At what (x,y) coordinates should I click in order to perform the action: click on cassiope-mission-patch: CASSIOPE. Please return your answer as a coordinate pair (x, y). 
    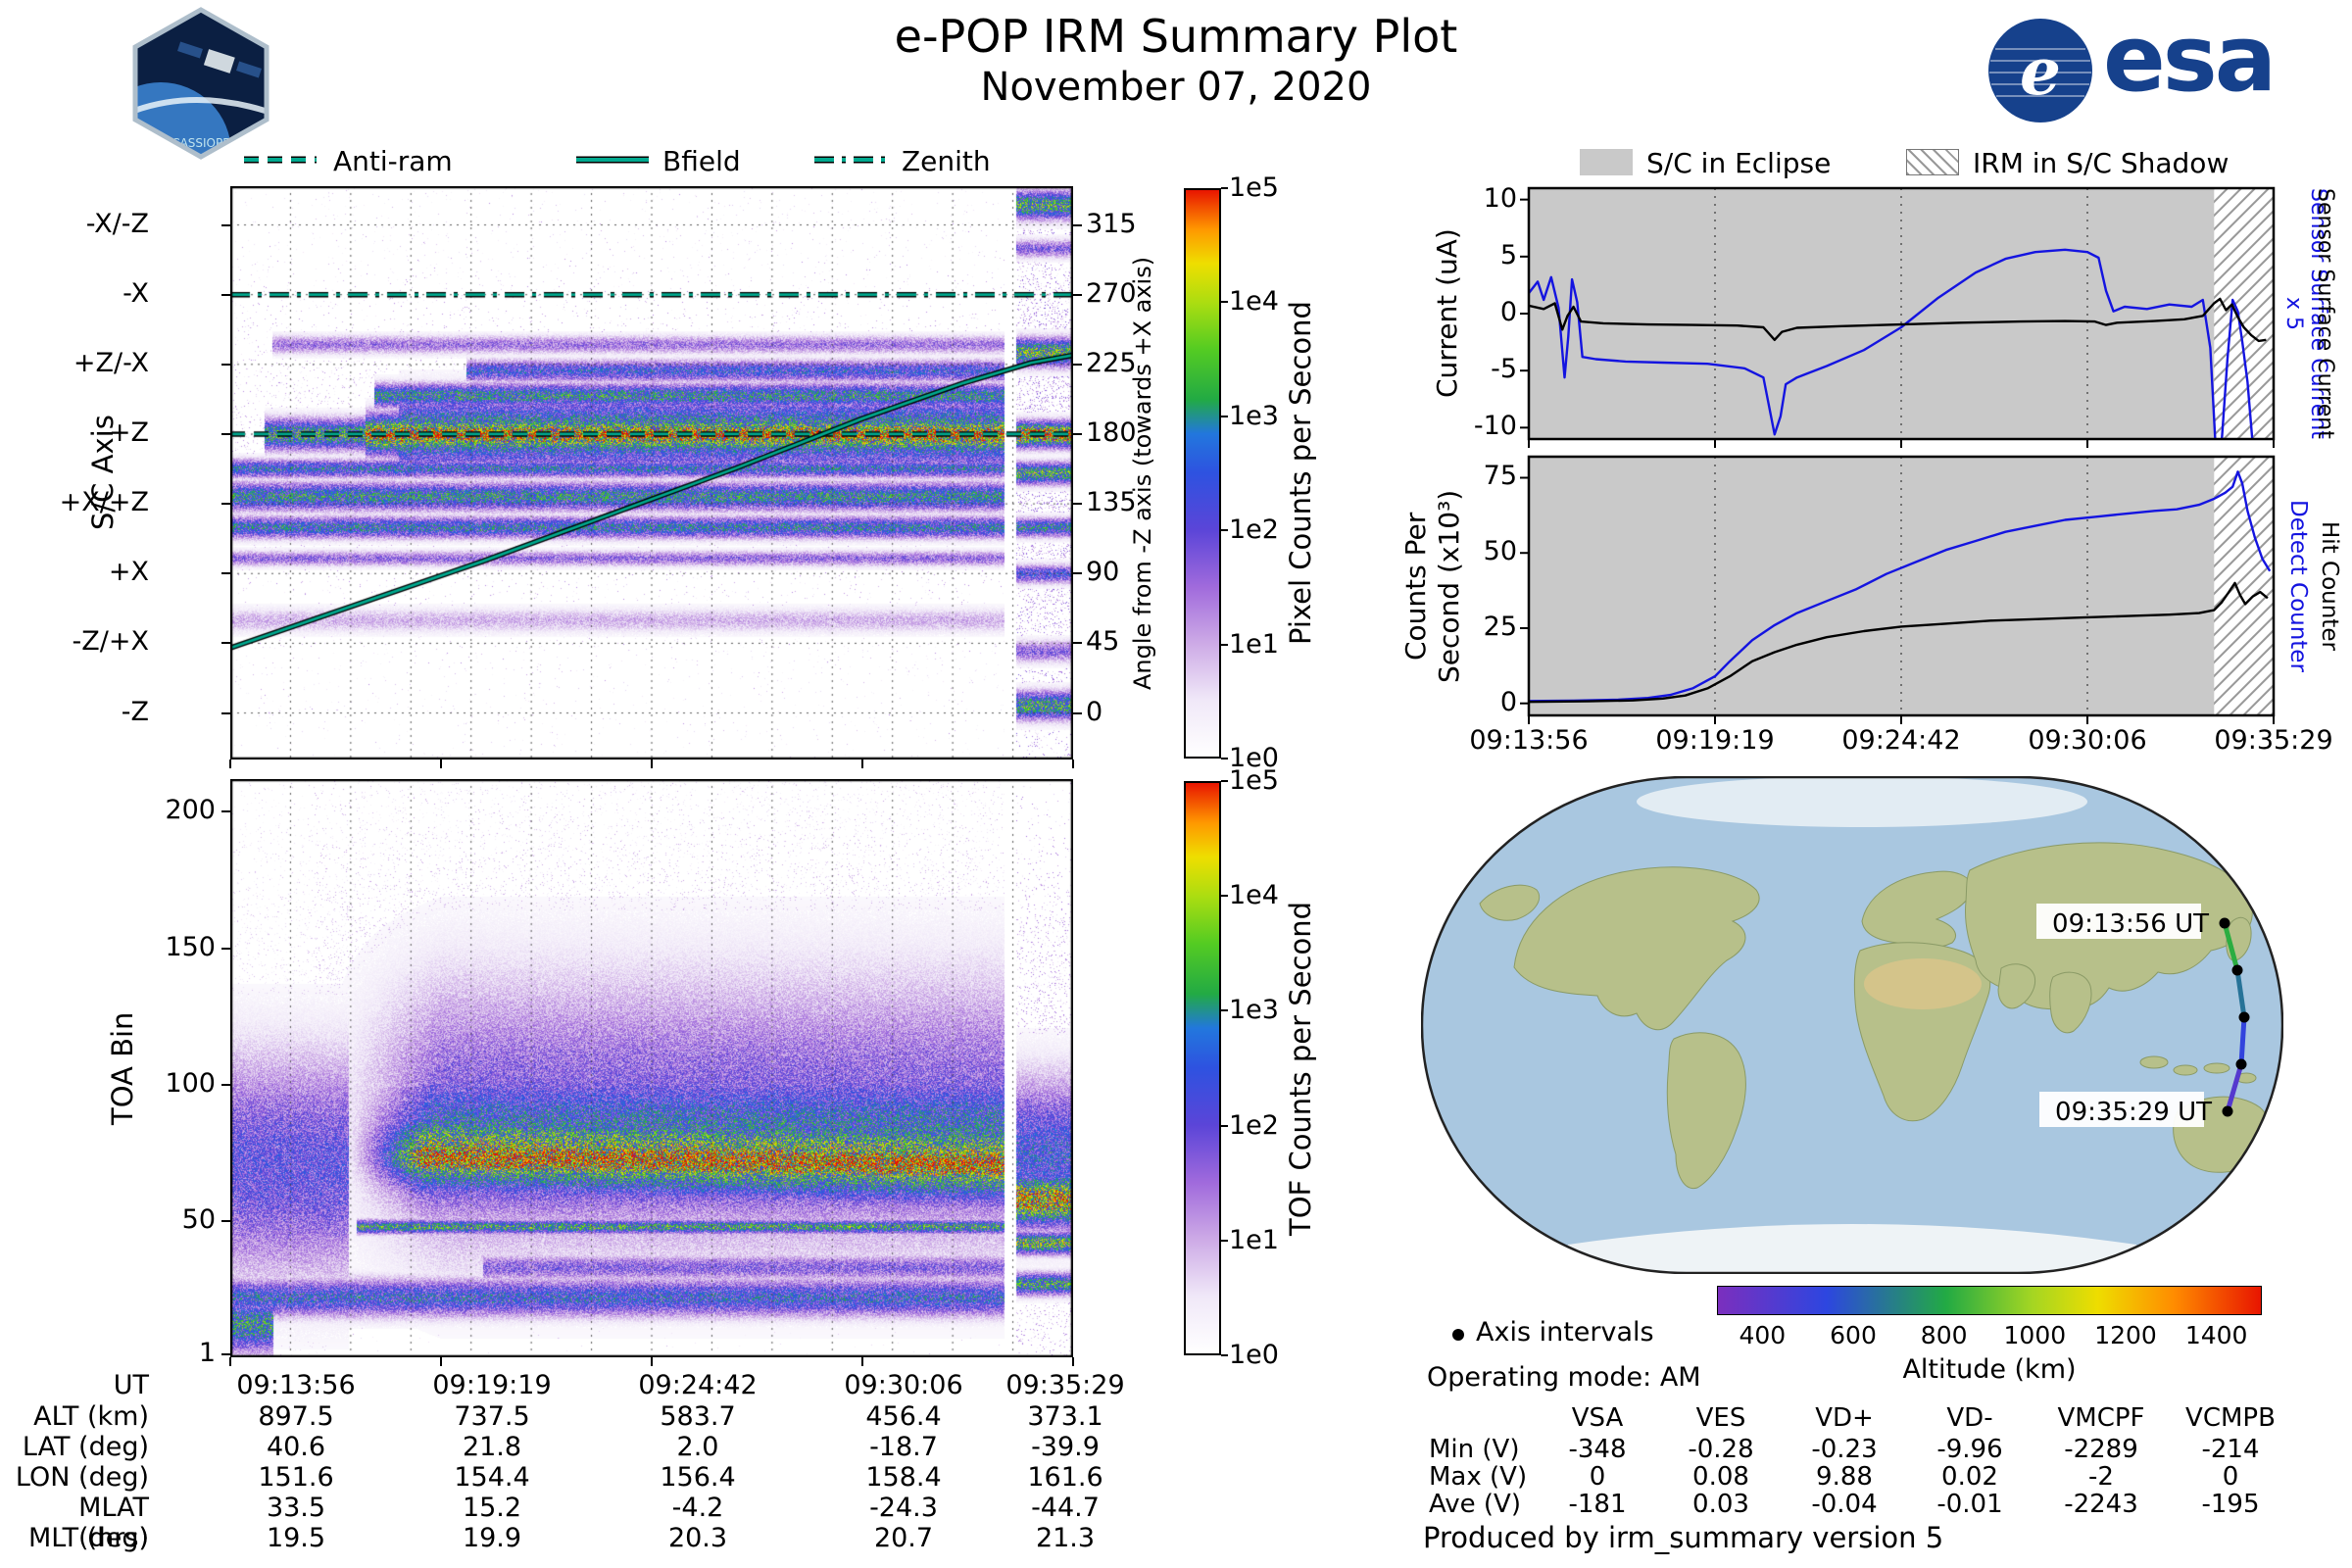
    Looking at the image, I should click on (201, 83).